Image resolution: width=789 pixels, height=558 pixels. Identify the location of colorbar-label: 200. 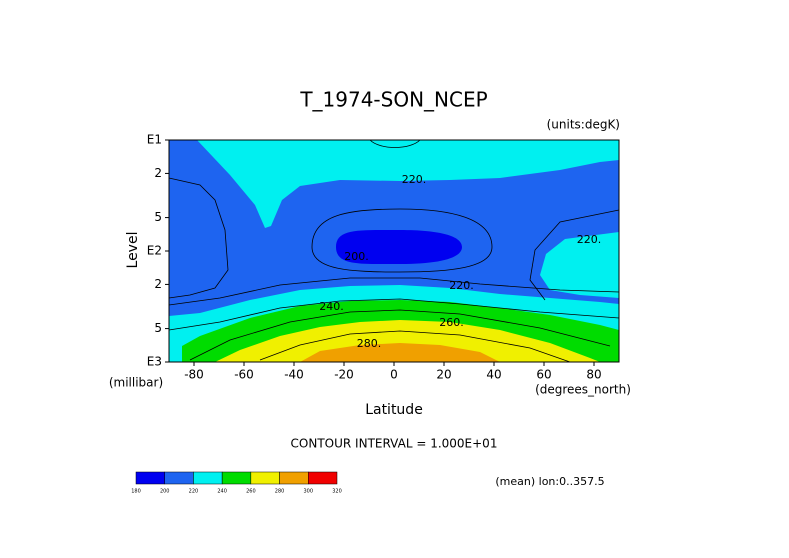
(165, 492).